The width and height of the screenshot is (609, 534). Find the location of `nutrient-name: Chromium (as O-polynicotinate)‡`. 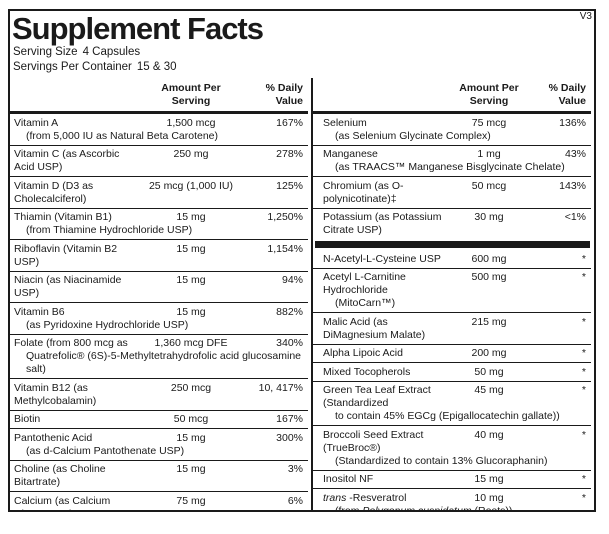

nutrient-name: Chromium (as O-polynicotinate)‡ is located at coordinates (363, 192).